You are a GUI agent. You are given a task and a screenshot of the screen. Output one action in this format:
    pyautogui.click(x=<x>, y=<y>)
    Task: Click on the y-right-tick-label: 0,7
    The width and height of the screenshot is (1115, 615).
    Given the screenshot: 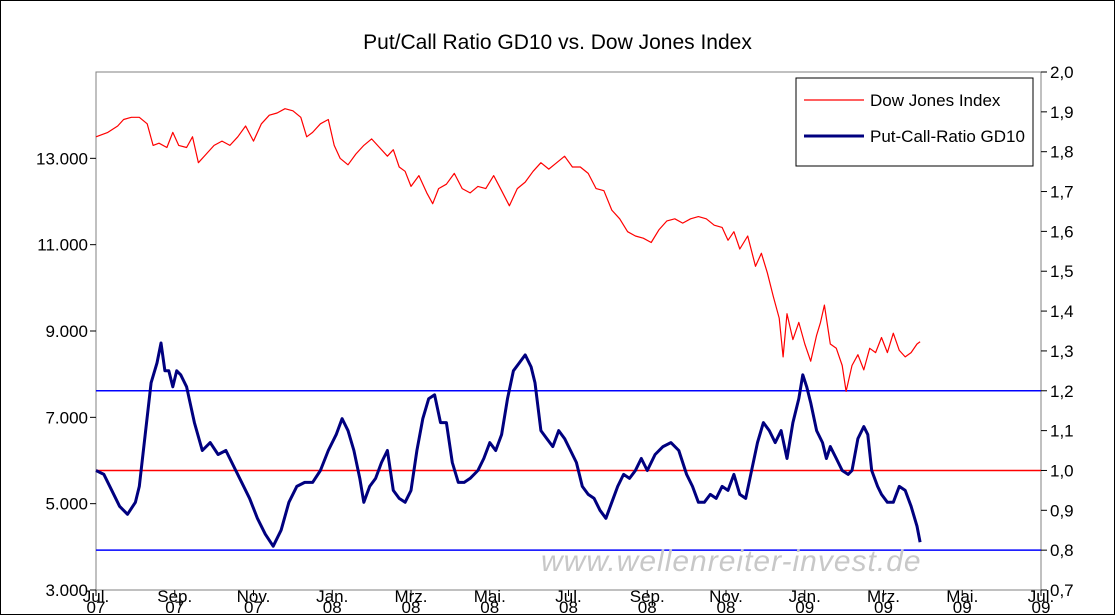 What is the action you would take?
    pyautogui.click(x=1062, y=590)
    